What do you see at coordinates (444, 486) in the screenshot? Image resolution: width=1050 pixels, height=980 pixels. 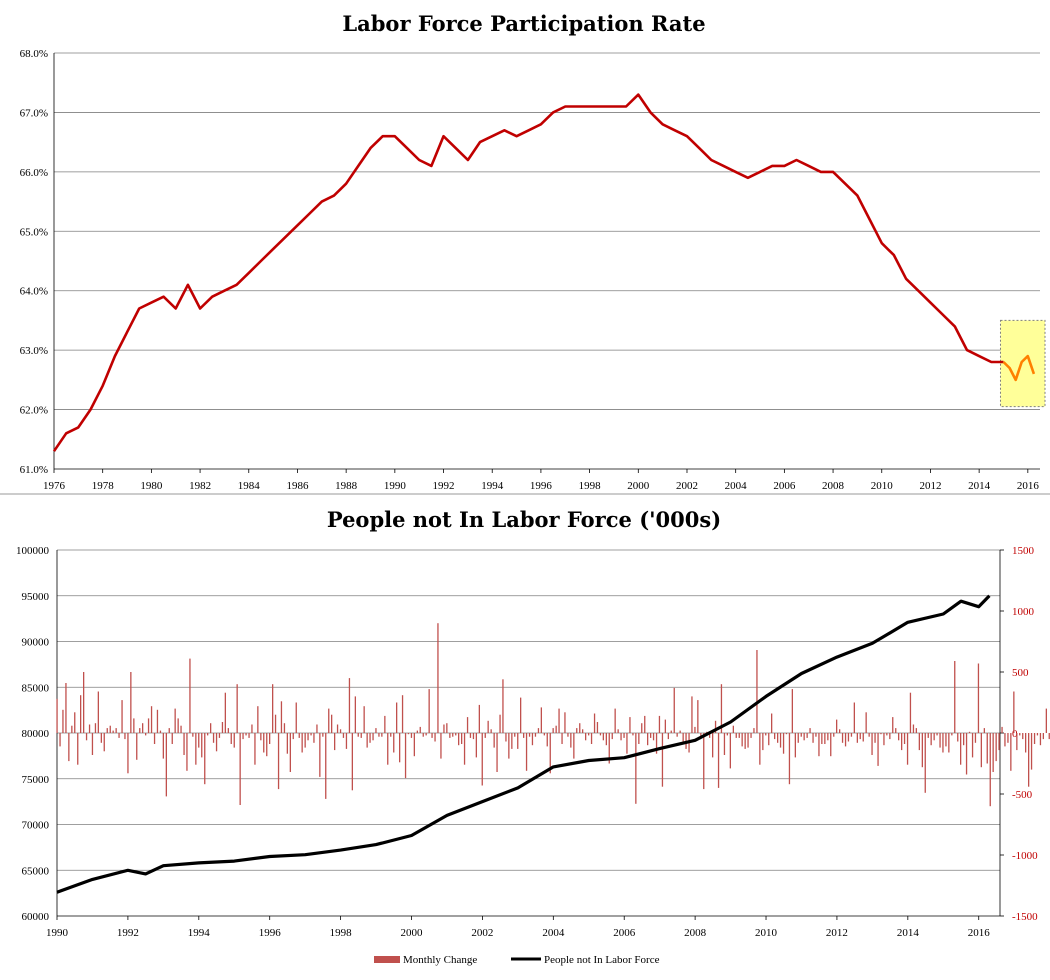 I see `x-tick-label: 1992` at bounding box center [444, 486].